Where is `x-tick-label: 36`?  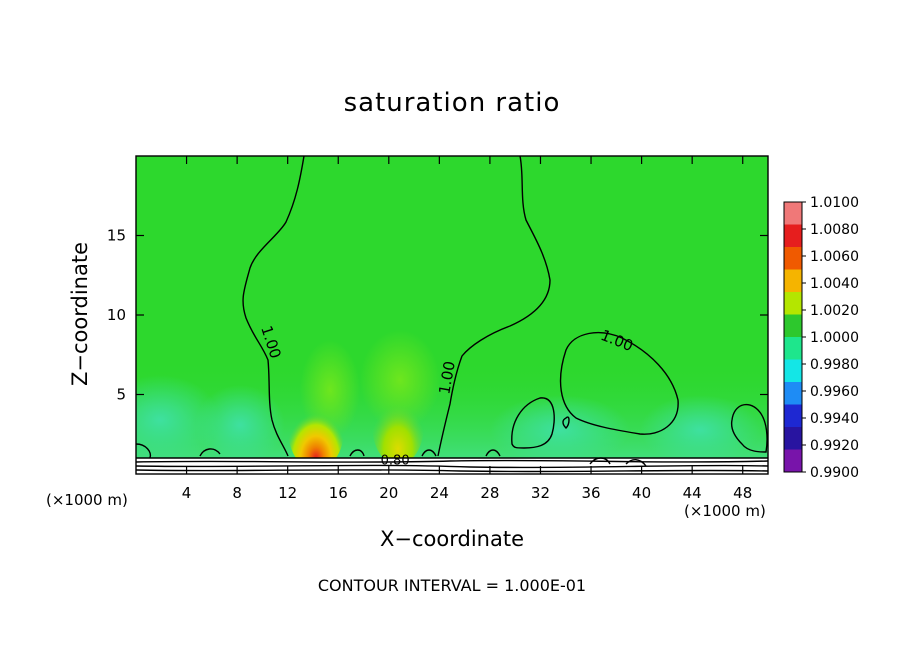
x-tick-label: 36 is located at coordinates (590, 493).